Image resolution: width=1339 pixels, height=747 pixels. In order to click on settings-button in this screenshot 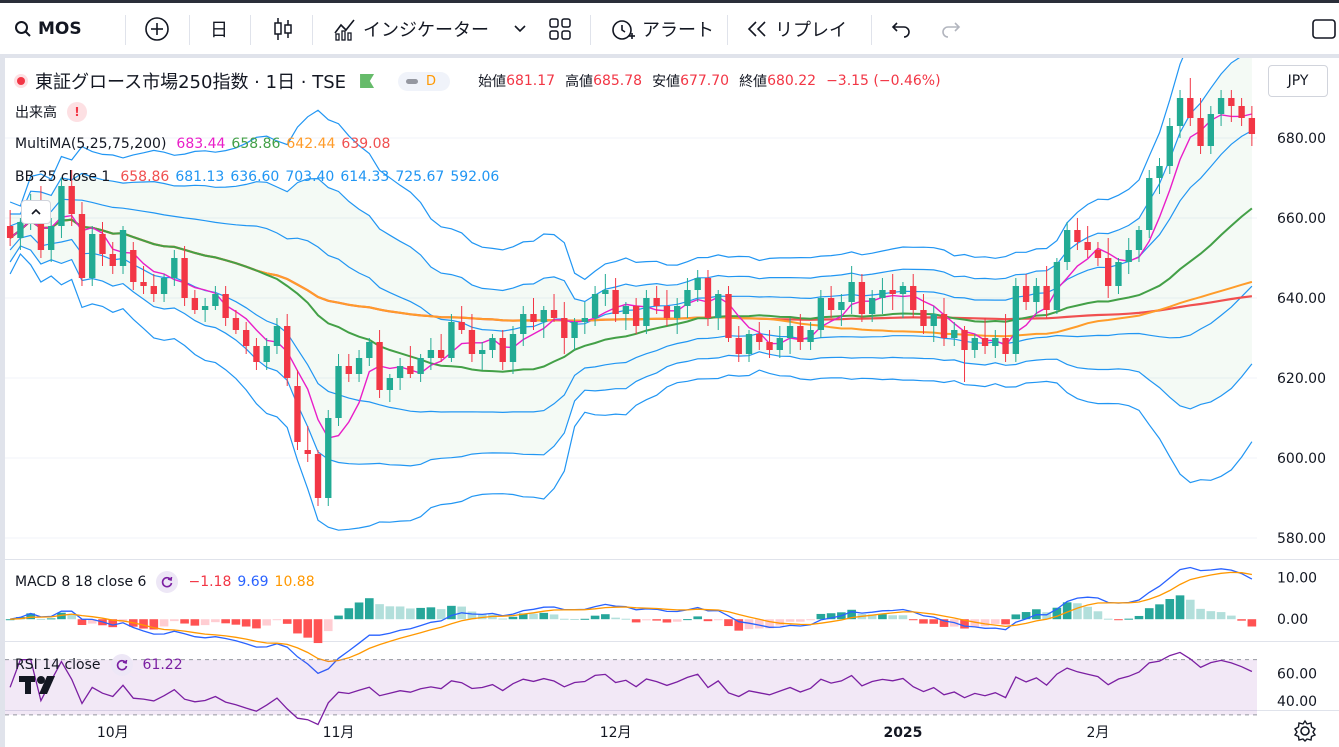, I will do `click(1305, 731)`.